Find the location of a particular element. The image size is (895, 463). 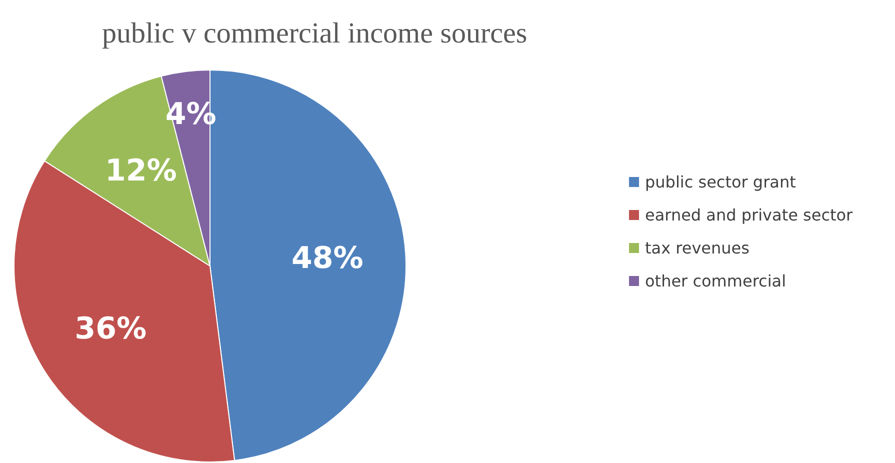

data-label: 48% is located at coordinates (327, 258).